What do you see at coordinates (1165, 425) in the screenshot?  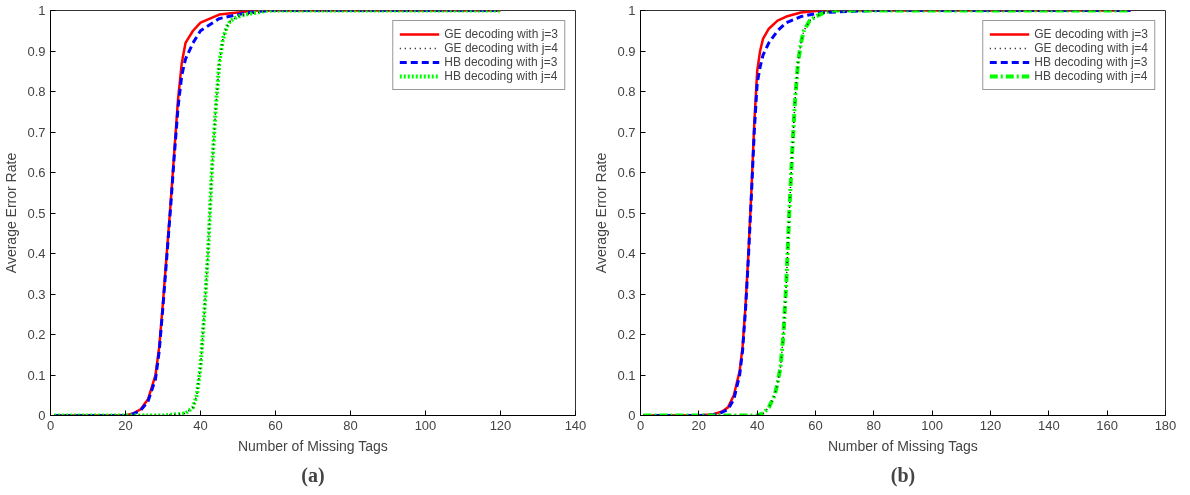 I see `x-tick-label: 180` at bounding box center [1165, 425].